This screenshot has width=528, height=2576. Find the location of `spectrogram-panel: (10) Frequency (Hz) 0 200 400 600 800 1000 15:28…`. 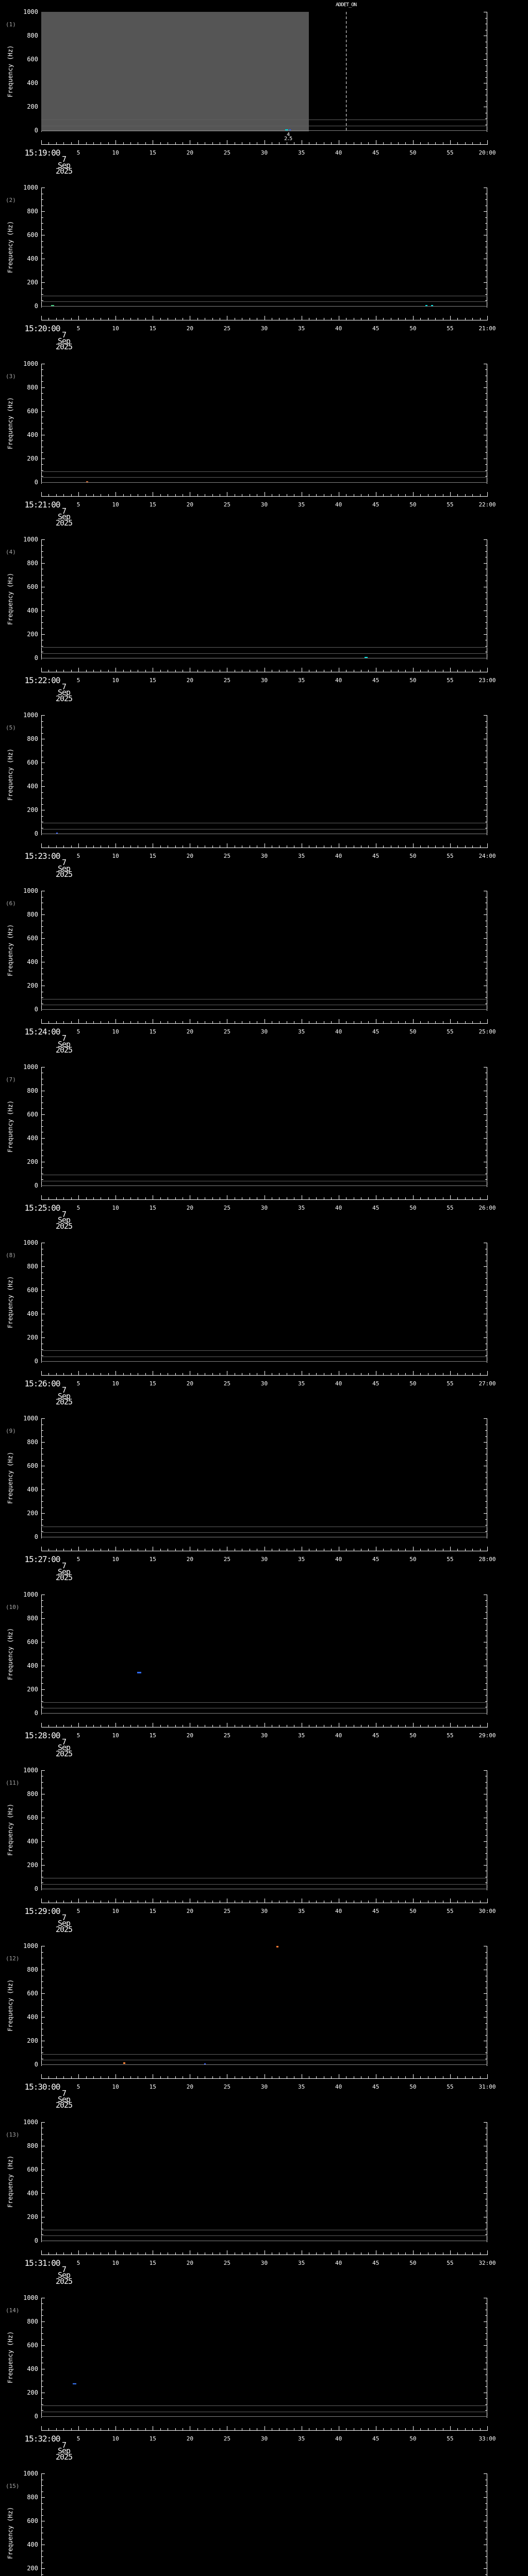

spectrogram-panel: (10) Frequency (Hz) 0 200 400 600 800 1000 15:28… is located at coordinates (264, 1670).